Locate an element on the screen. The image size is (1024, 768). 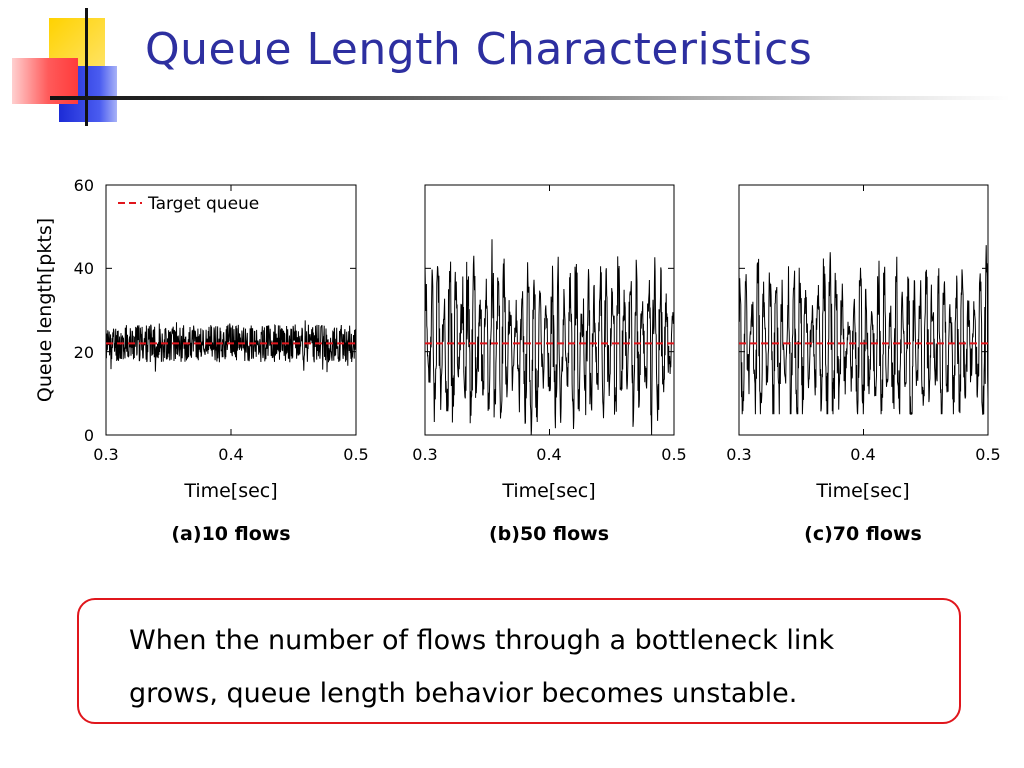
slide-title: Queue Length Characteristics is located at coordinates (479, 49).